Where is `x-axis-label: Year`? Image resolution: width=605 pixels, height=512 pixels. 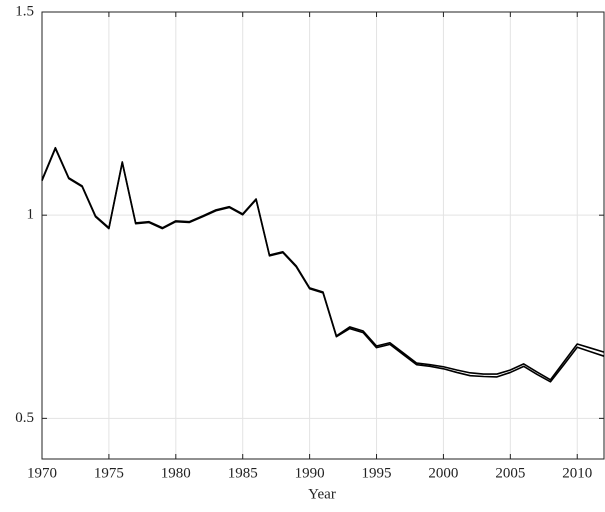 x-axis-label: Year is located at coordinates (322, 494).